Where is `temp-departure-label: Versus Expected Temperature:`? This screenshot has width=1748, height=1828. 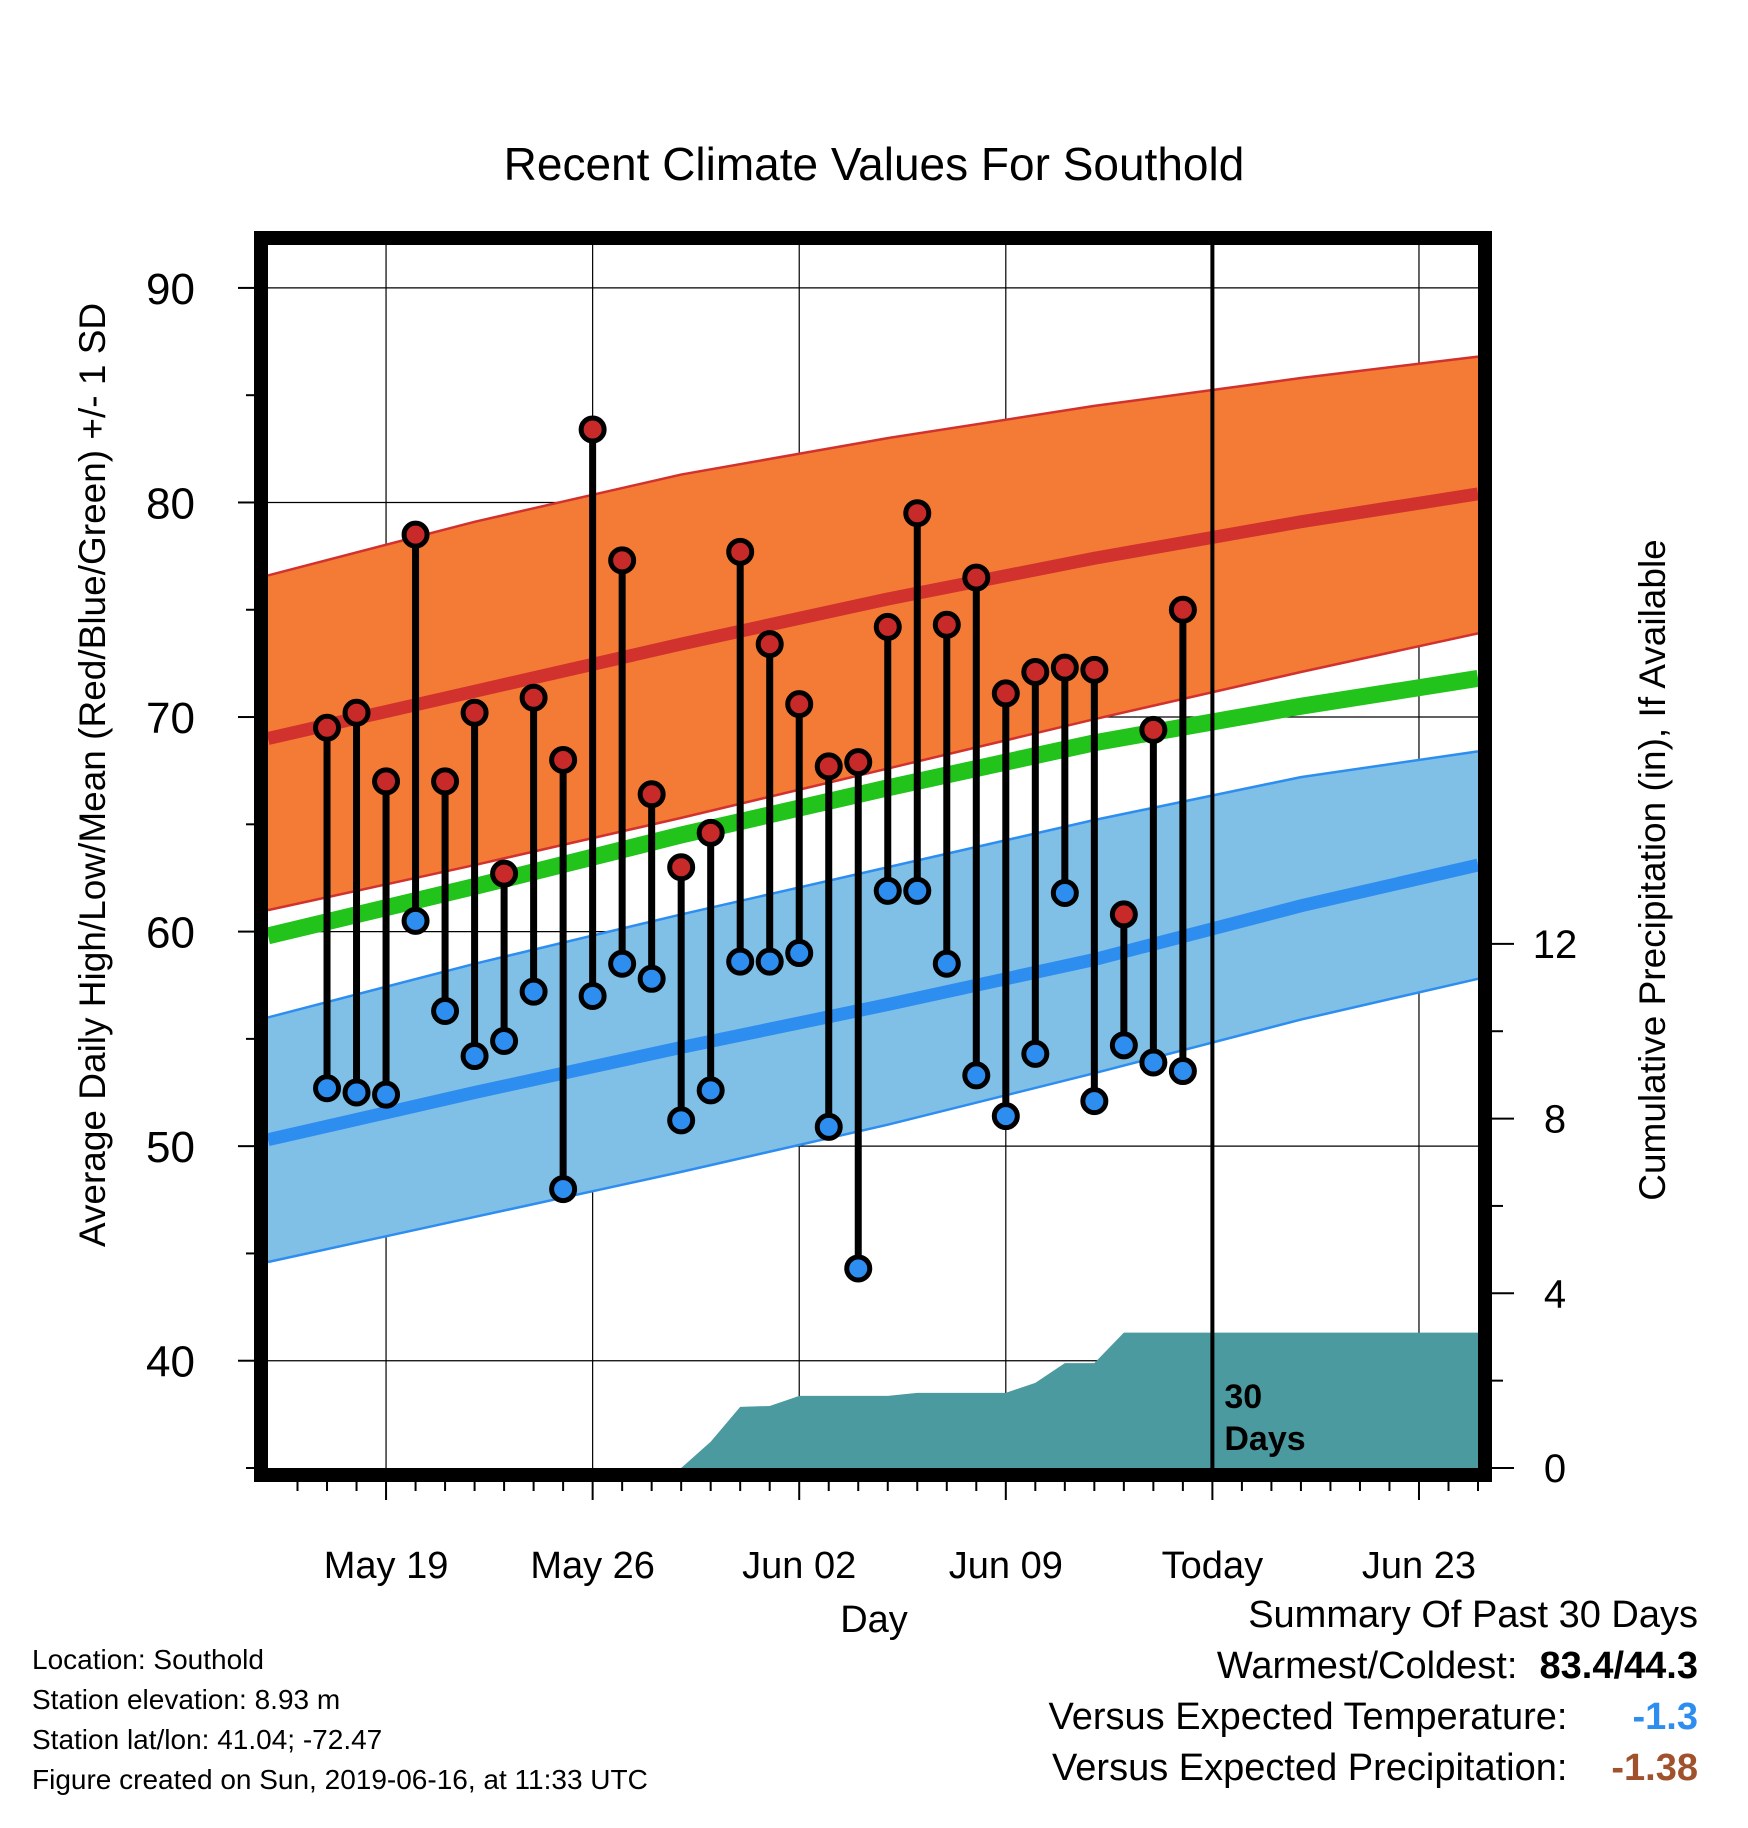
temp-departure-label: Versus Expected Temperature: is located at coordinates (1308, 1717).